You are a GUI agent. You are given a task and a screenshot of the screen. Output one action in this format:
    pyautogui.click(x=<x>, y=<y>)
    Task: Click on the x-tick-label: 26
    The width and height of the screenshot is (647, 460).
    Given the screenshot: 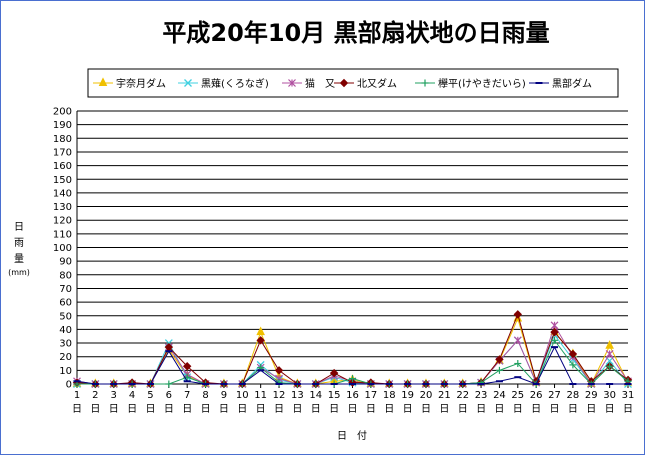 What is the action you would take?
    pyautogui.click(x=536, y=395)
    